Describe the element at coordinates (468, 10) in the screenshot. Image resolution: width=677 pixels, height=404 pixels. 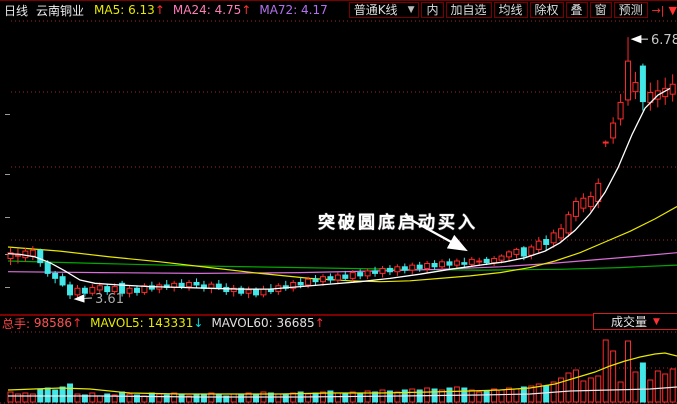
I see `button-add-watchlist: 加自选` at that location.